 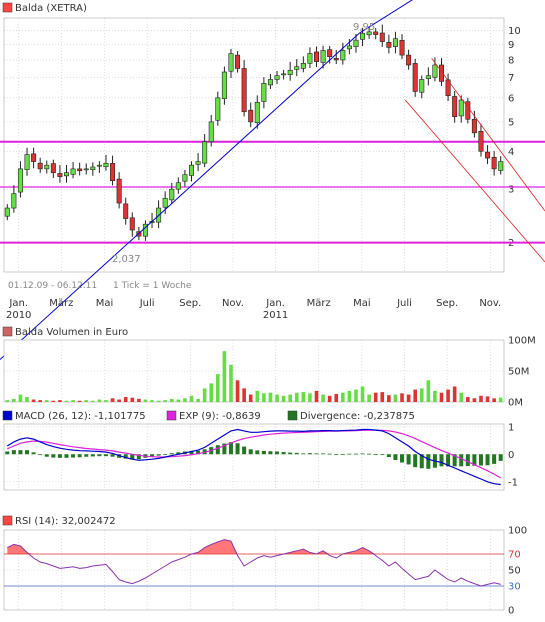 What do you see at coordinates (253, 457) in the screenshot?
I see `macd-line` at bounding box center [253, 457].